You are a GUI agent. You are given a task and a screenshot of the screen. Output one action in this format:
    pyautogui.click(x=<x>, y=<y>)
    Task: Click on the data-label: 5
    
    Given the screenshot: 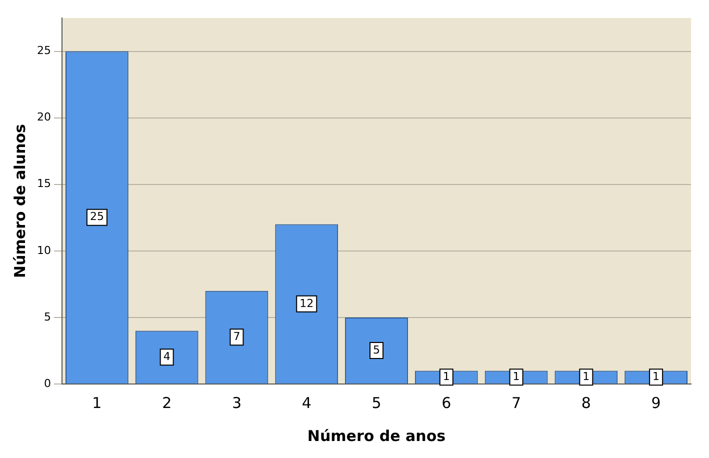 What is the action you would take?
    pyautogui.click(x=376, y=349)
    